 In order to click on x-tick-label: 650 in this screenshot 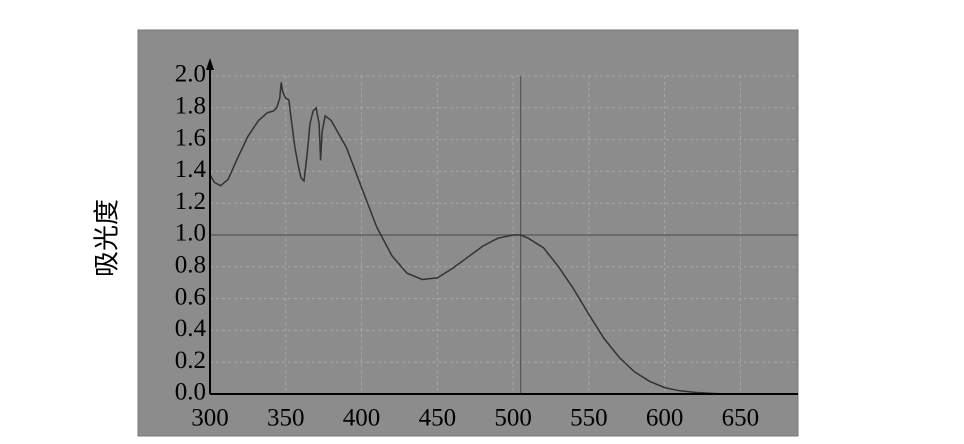, I will do `click(741, 418)`.